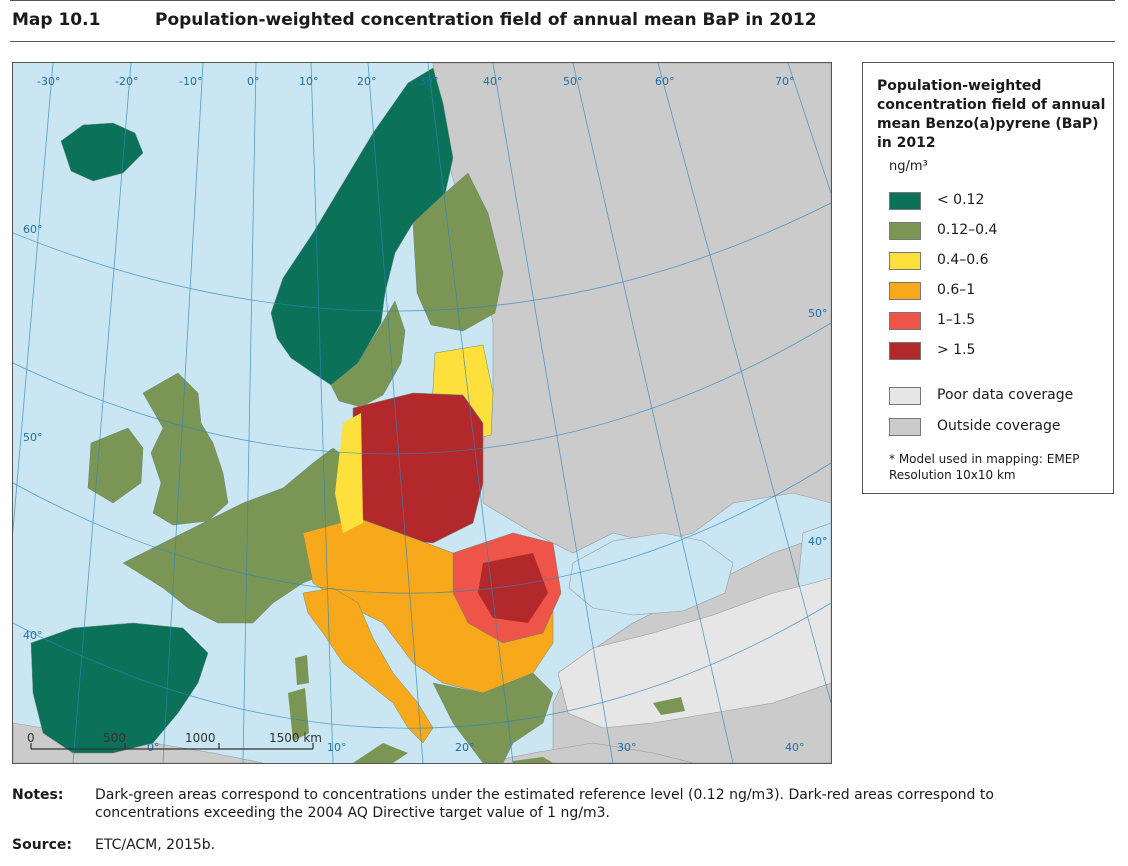 This screenshot has width=1128, height=866. What do you see at coordinates (1005, 395) in the screenshot?
I see `legend-label: Poor data coverage` at bounding box center [1005, 395].